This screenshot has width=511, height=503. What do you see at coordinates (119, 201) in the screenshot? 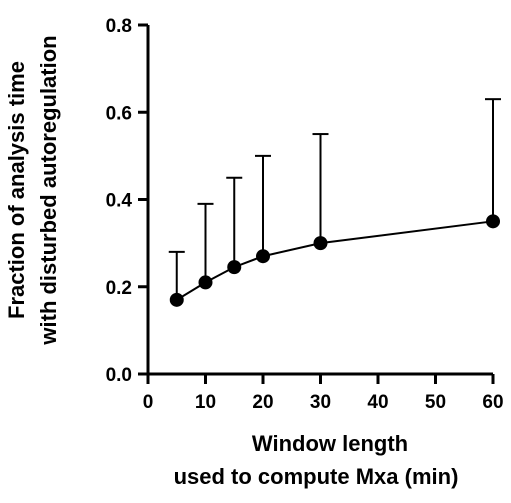
I see `y-tick-label: 0.4` at bounding box center [119, 201].